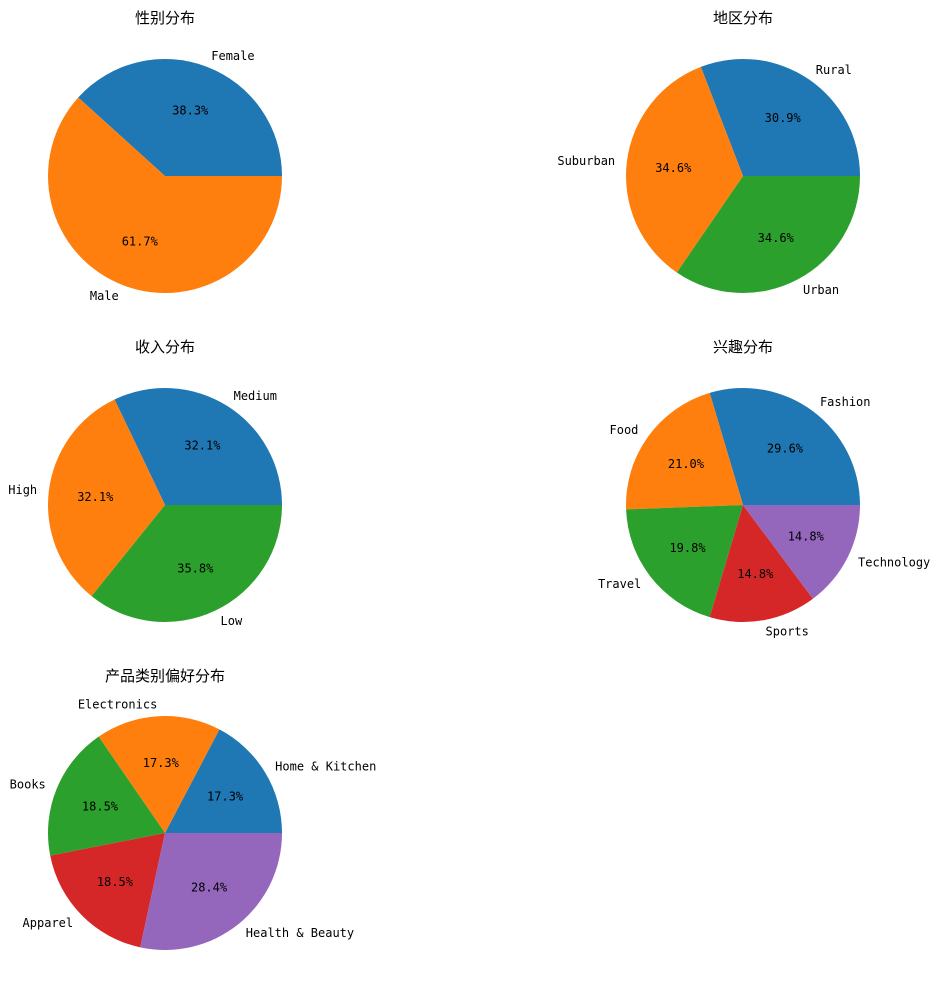 This screenshot has height=989, width=937. What do you see at coordinates (195, 568) in the screenshot?
I see `percent-label-low: 35.8%` at bounding box center [195, 568].